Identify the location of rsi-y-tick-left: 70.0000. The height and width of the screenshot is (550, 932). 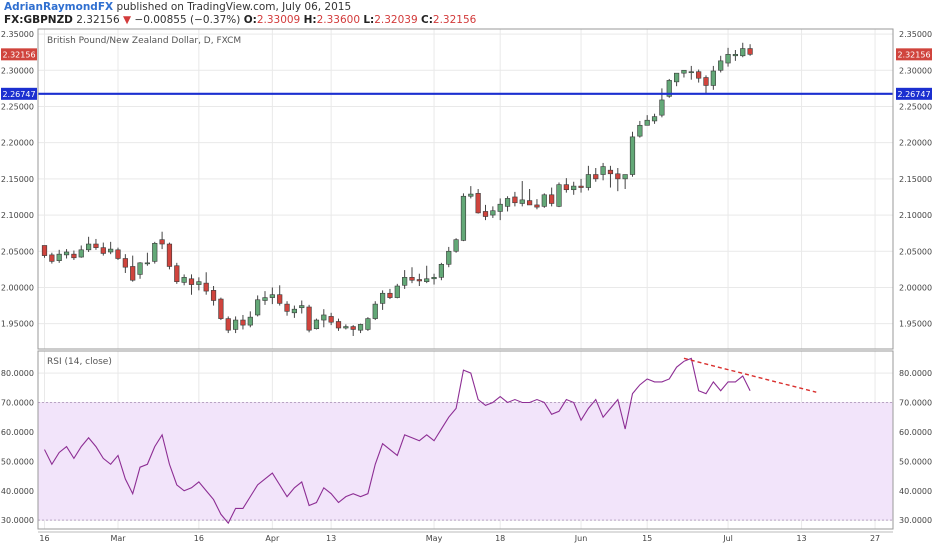
(17, 402).